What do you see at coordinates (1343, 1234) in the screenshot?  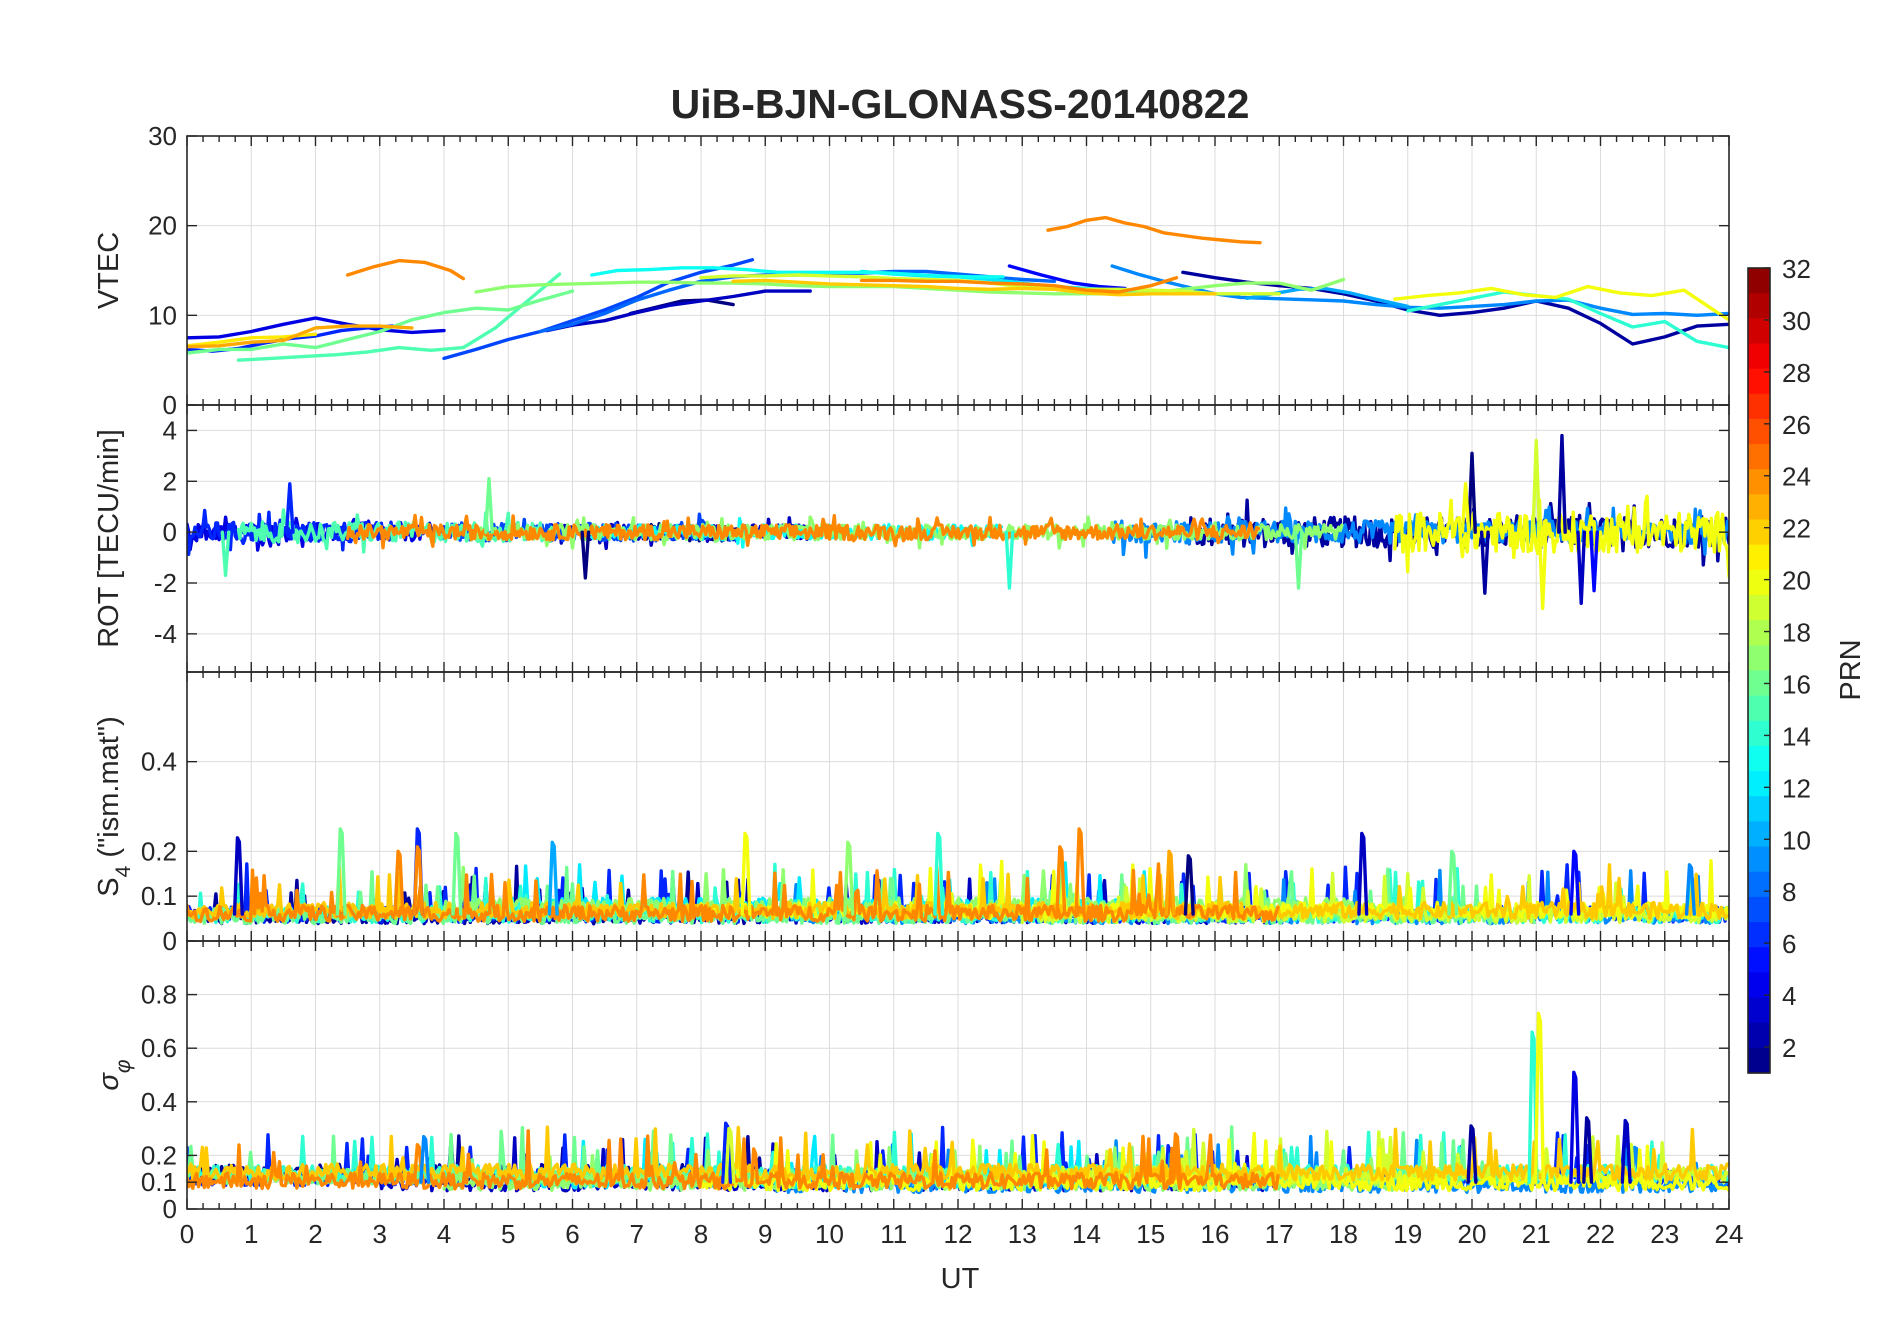 I see `x-tick-label: 18` at bounding box center [1343, 1234].